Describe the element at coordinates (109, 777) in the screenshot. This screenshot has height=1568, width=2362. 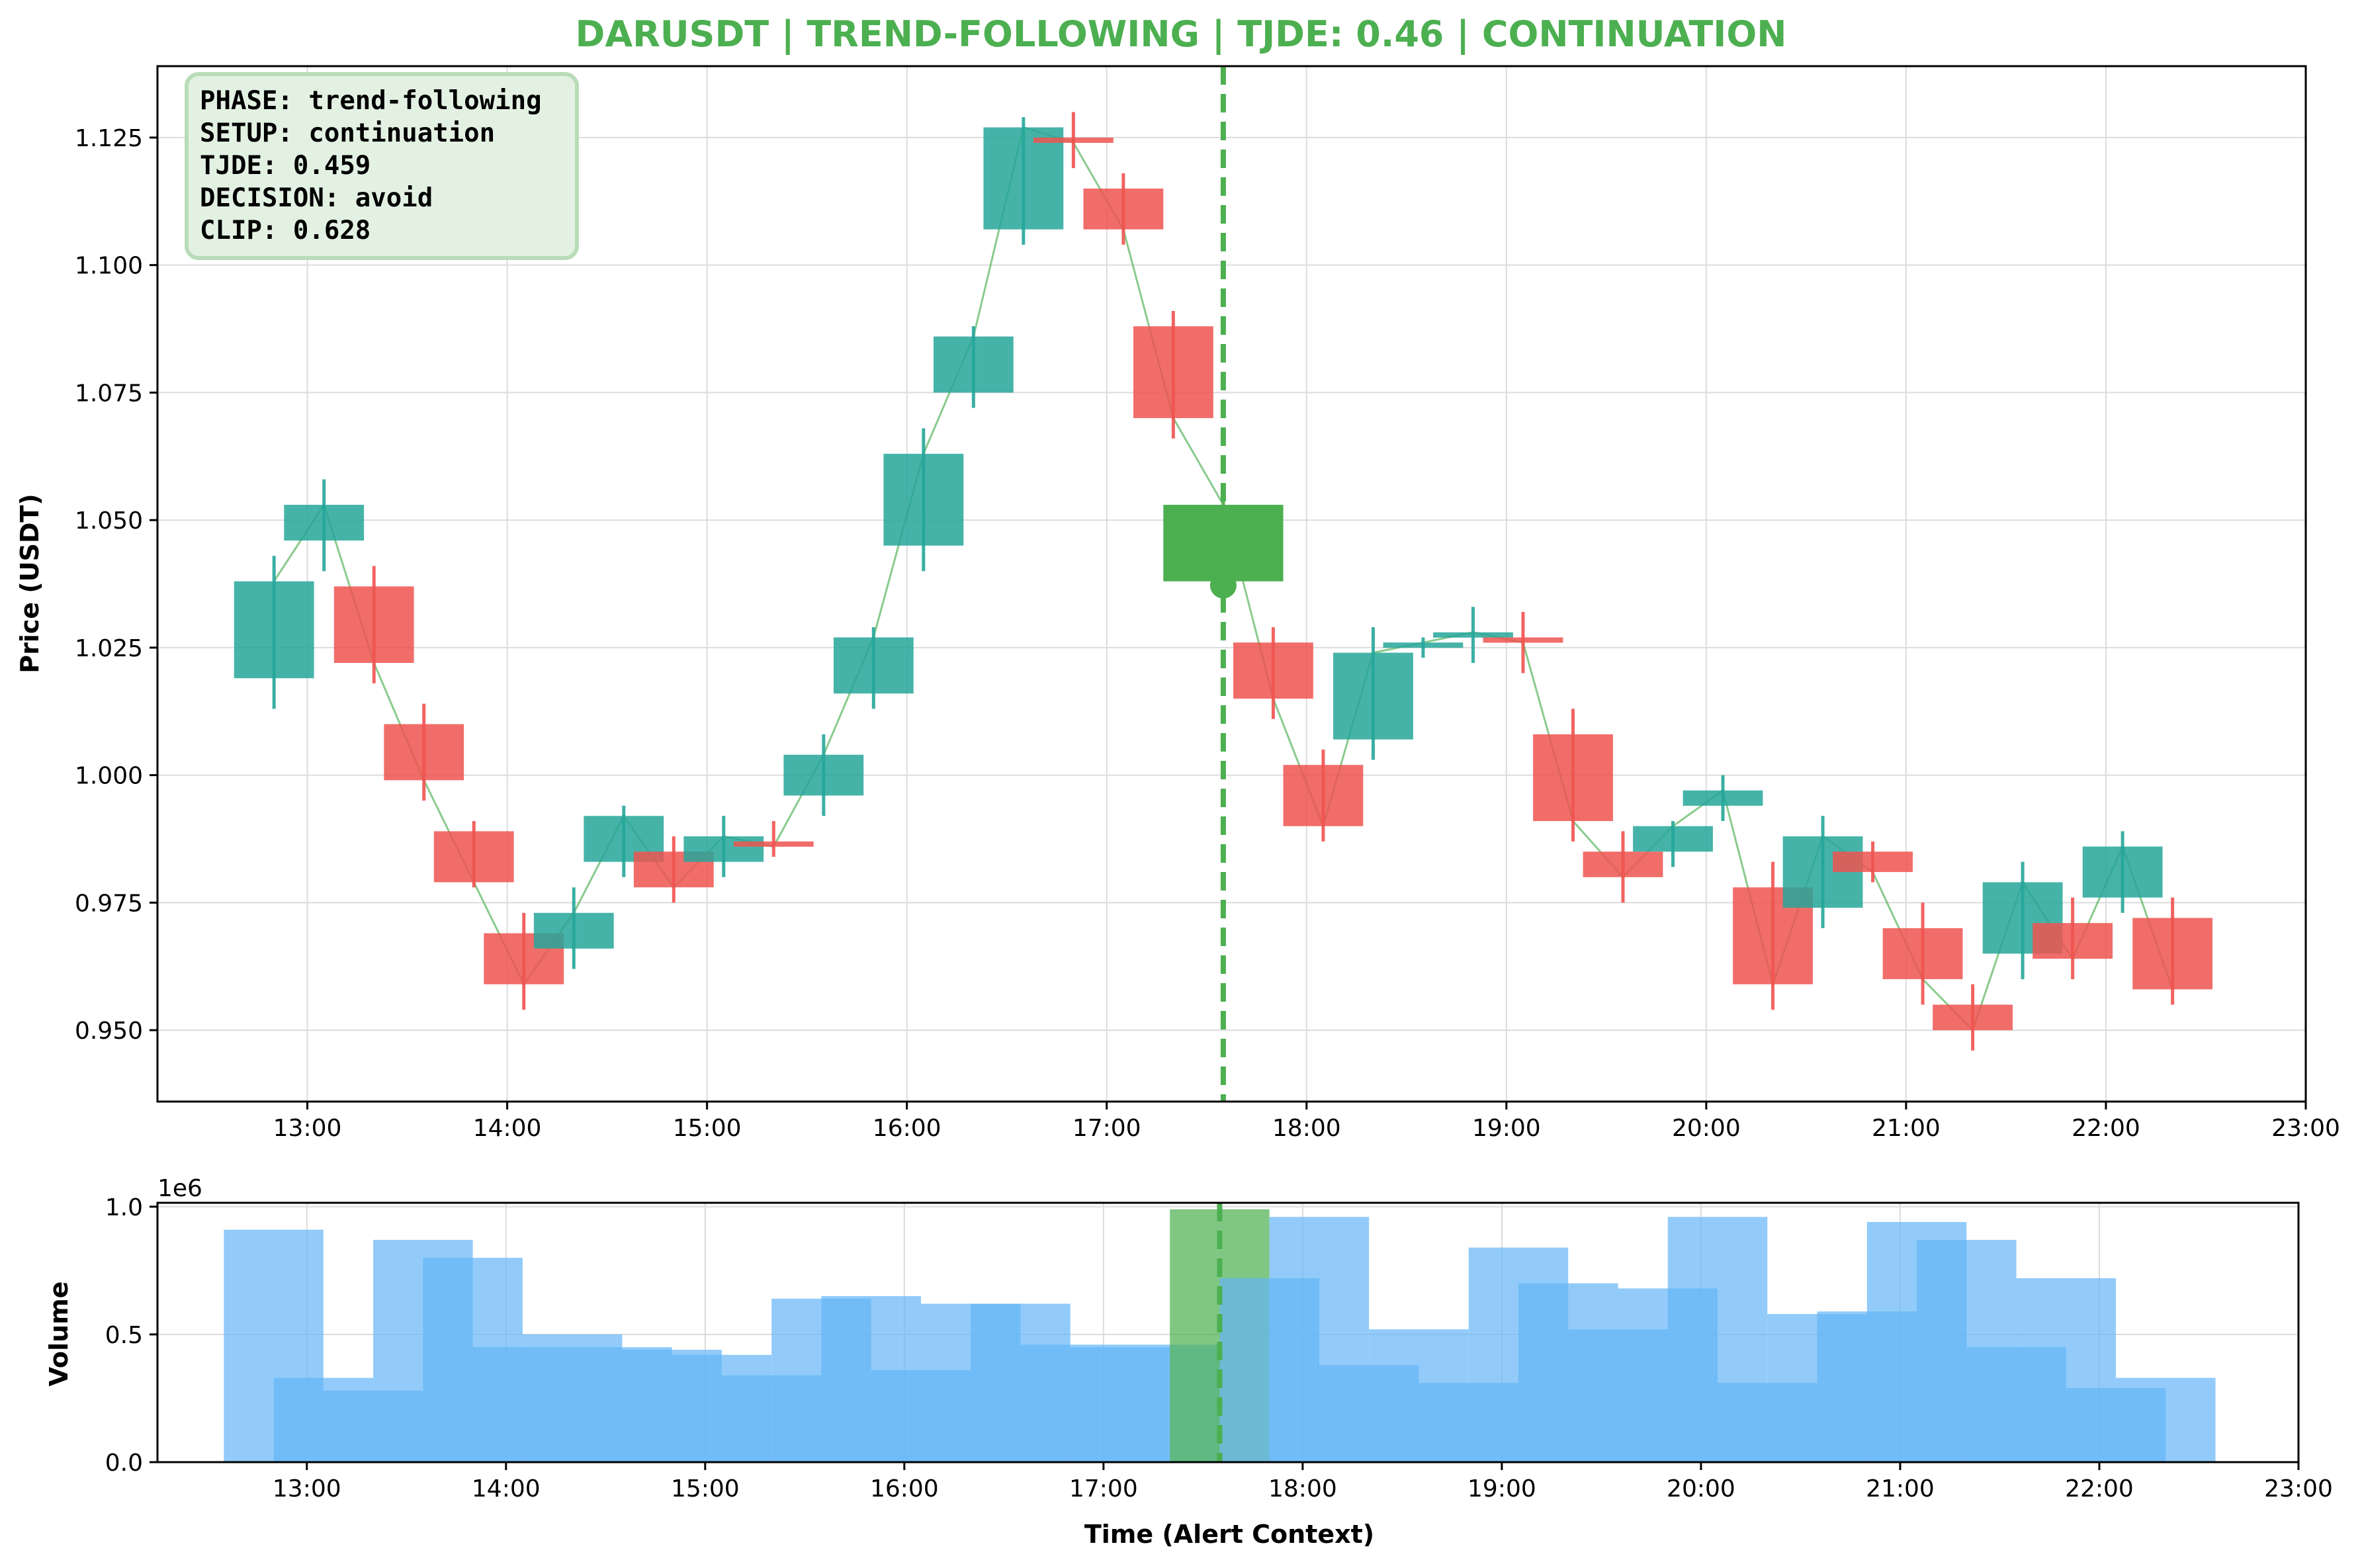
I see `price-y-tick-label: 1.000` at that location.